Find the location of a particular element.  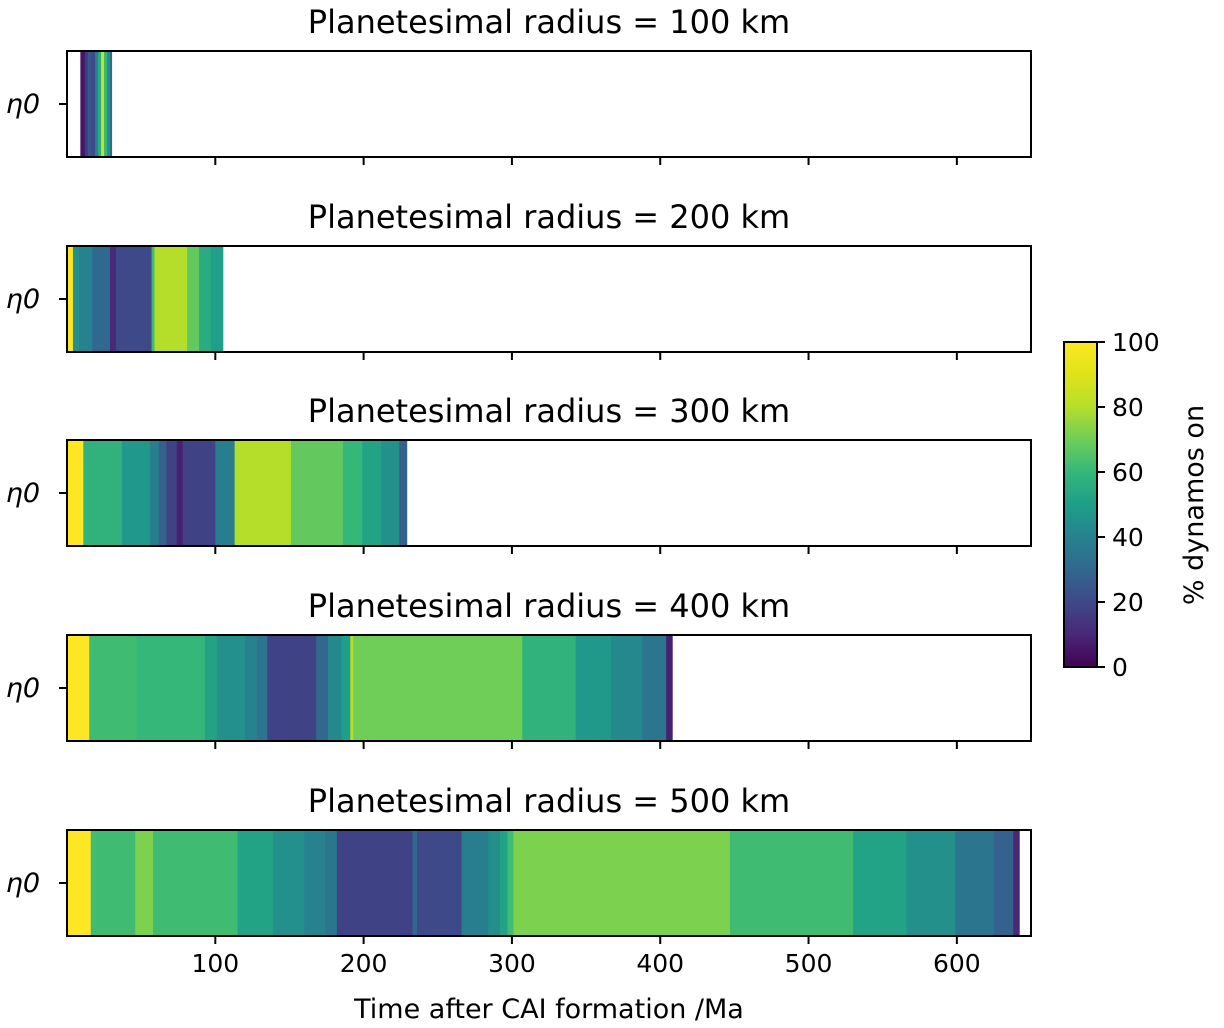

panel-title: Planetesimal radius = 300 km is located at coordinates (549, 411).